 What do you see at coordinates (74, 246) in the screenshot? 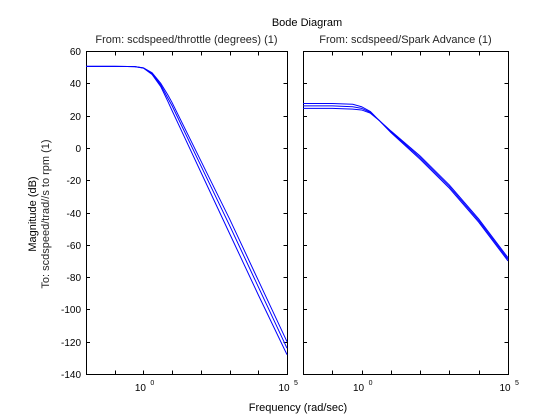
I see `y-tick-label: -60` at bounding box center [74, 246].